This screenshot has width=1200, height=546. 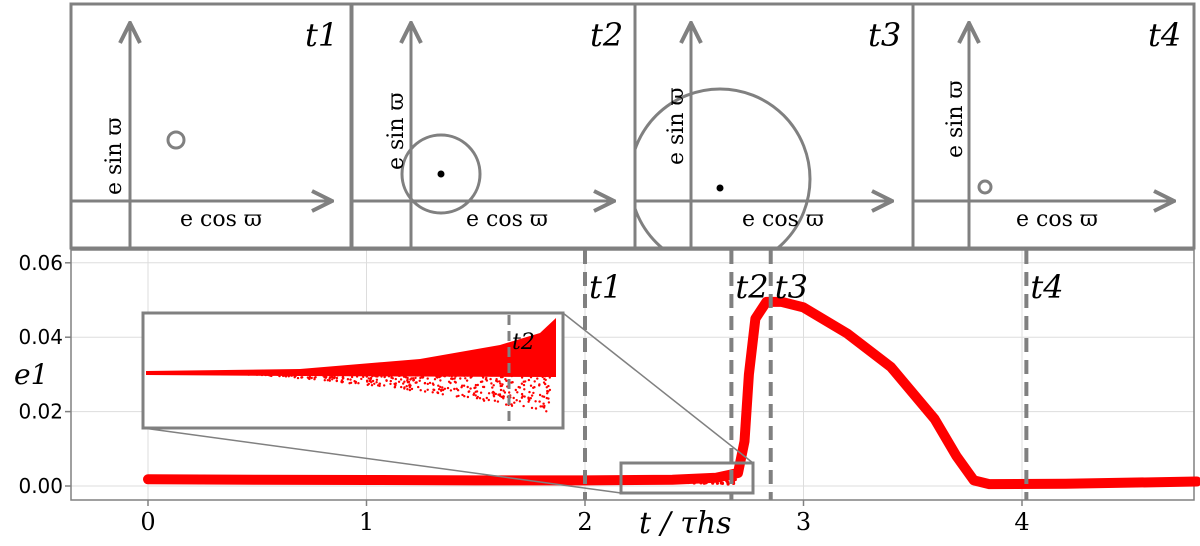 I want to click on time-label: t1, so click(x=321, y=35).